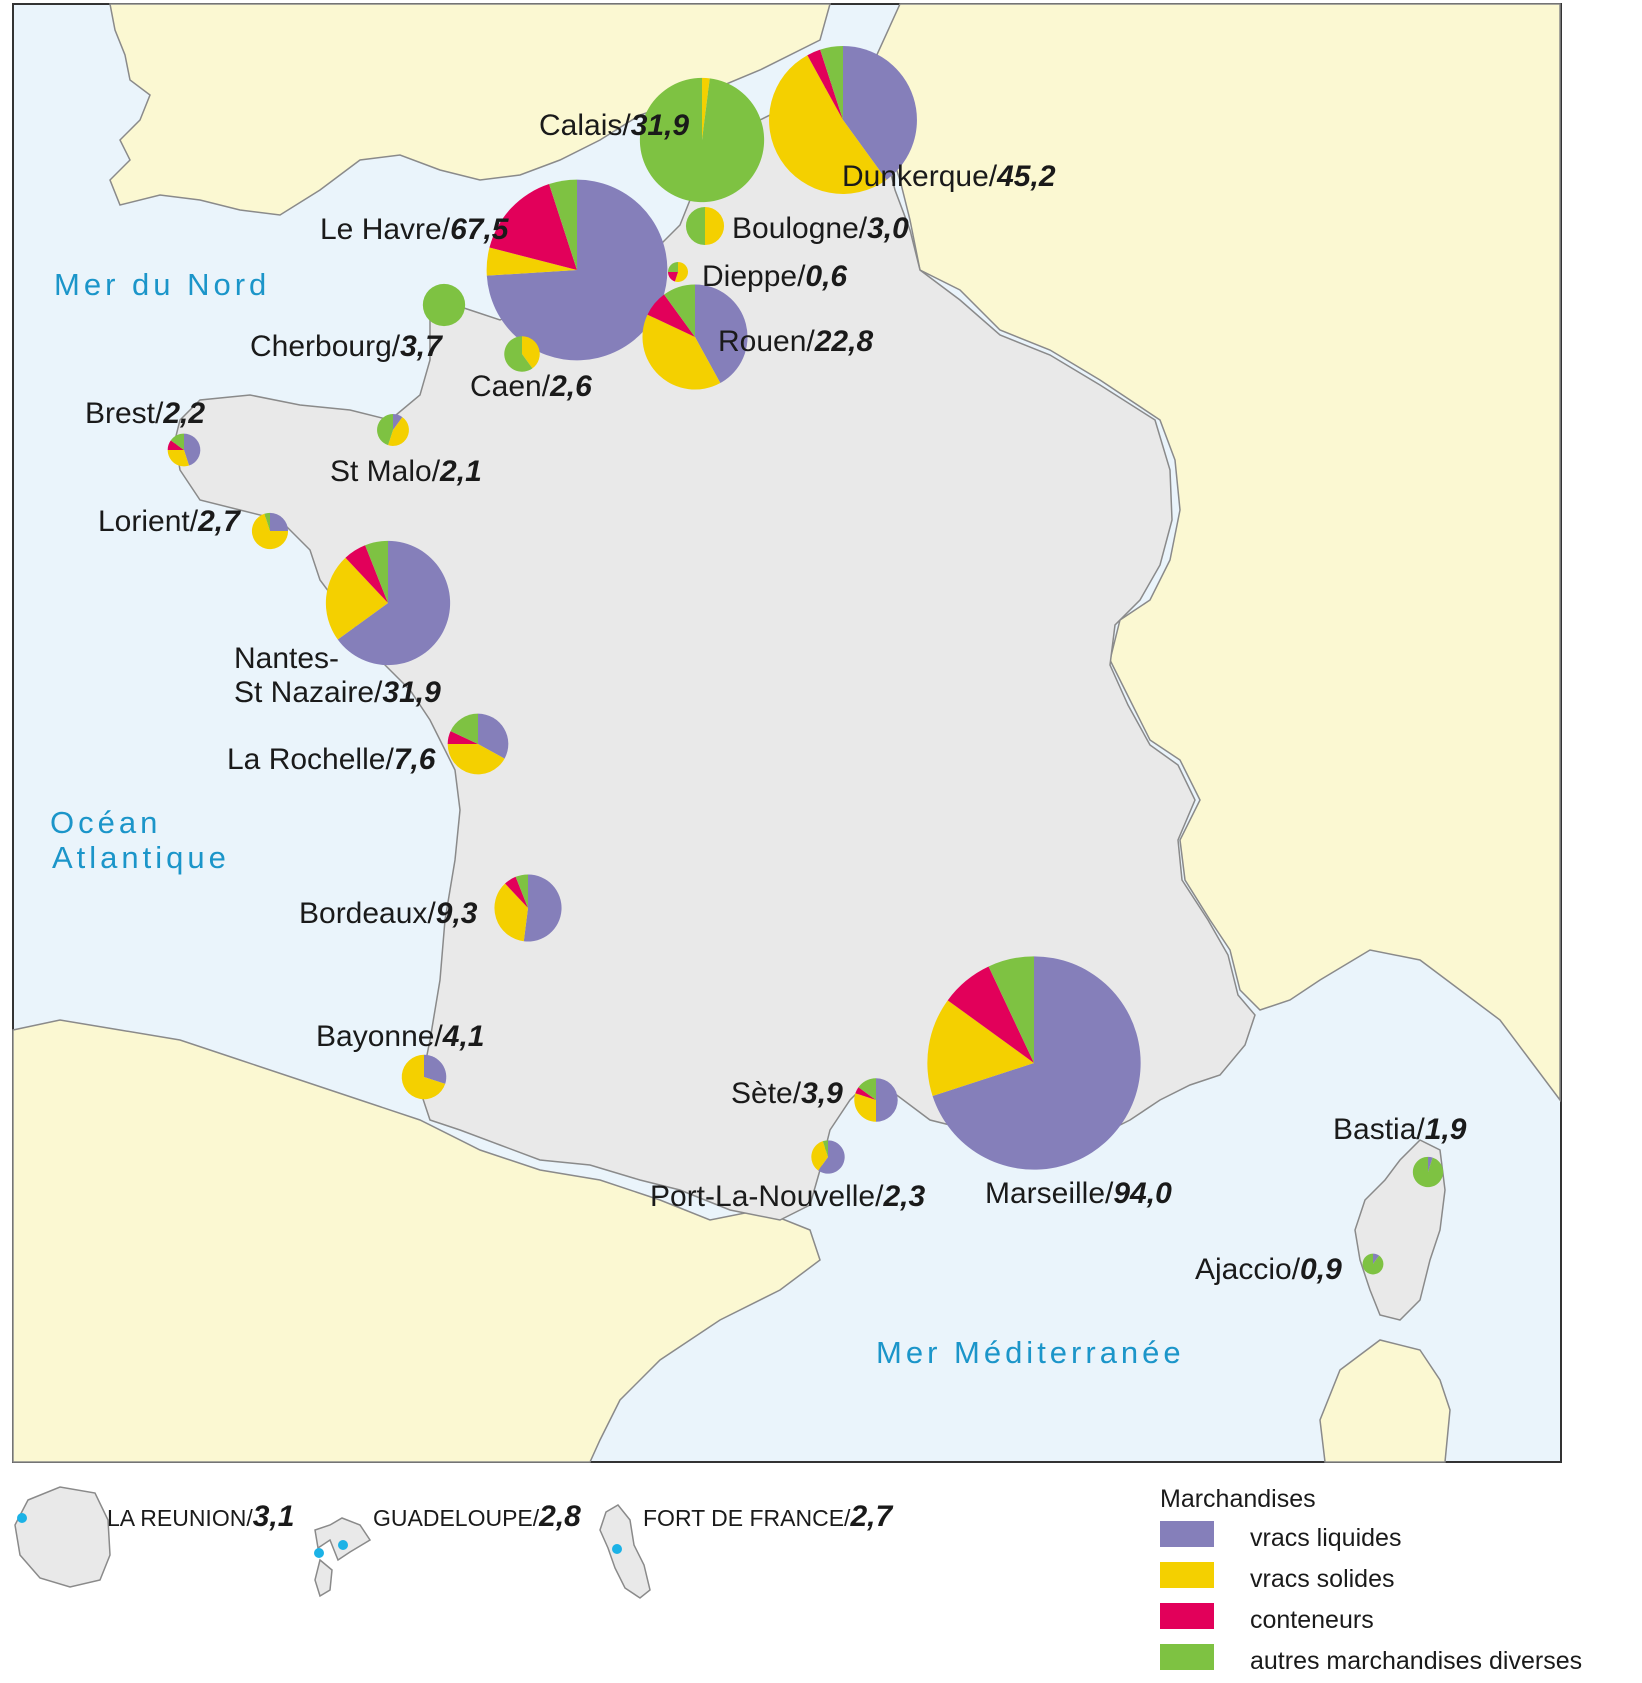 The image size is (1642, 1683). Describe the element at coordinates (393, 430) in the screenshot. I see `pie-stmalo` at that location.